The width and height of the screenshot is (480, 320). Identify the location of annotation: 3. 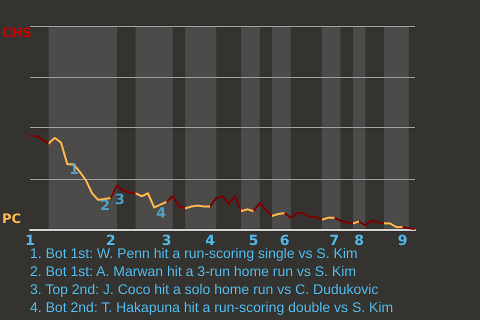
(120, 200).